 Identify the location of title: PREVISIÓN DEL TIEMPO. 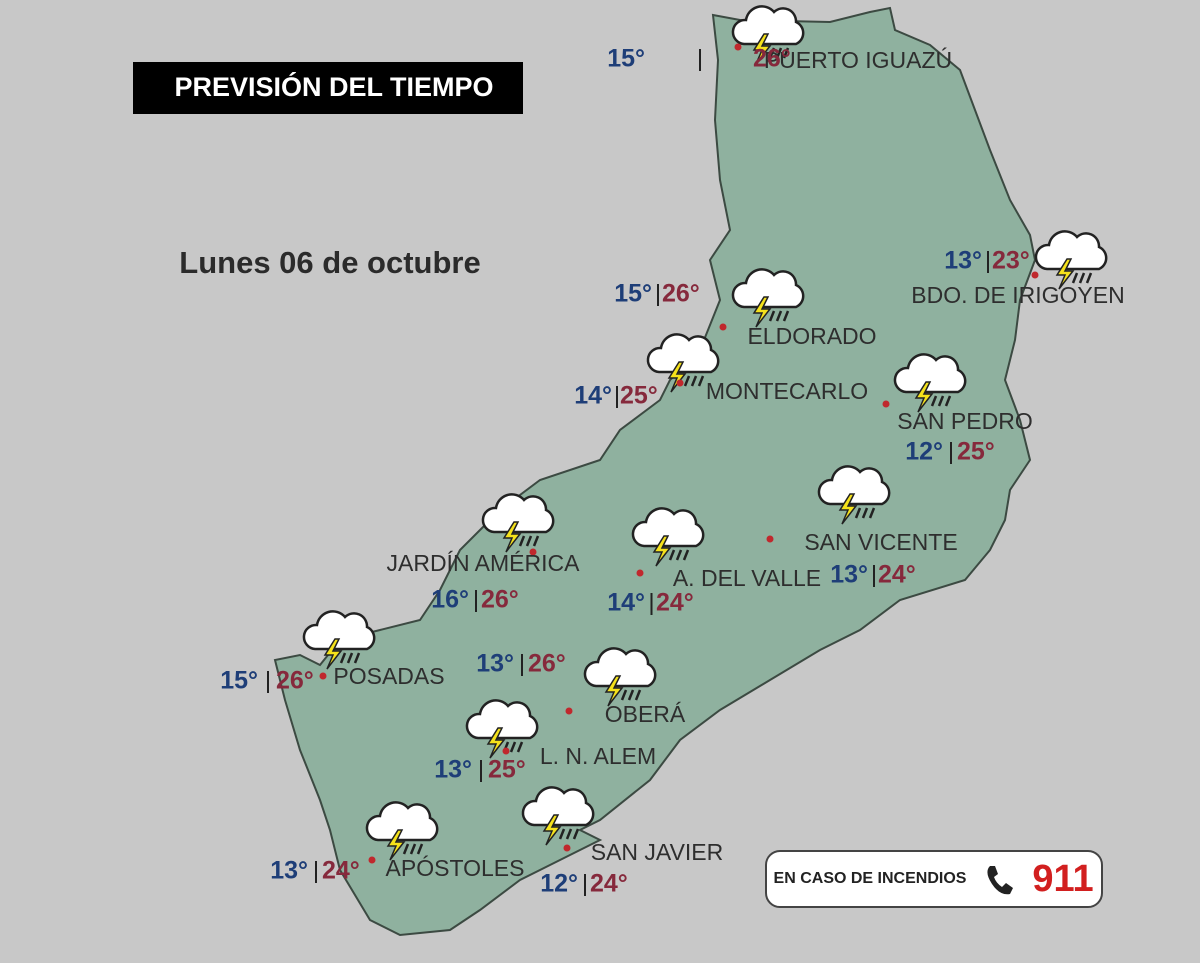
(333, 86).